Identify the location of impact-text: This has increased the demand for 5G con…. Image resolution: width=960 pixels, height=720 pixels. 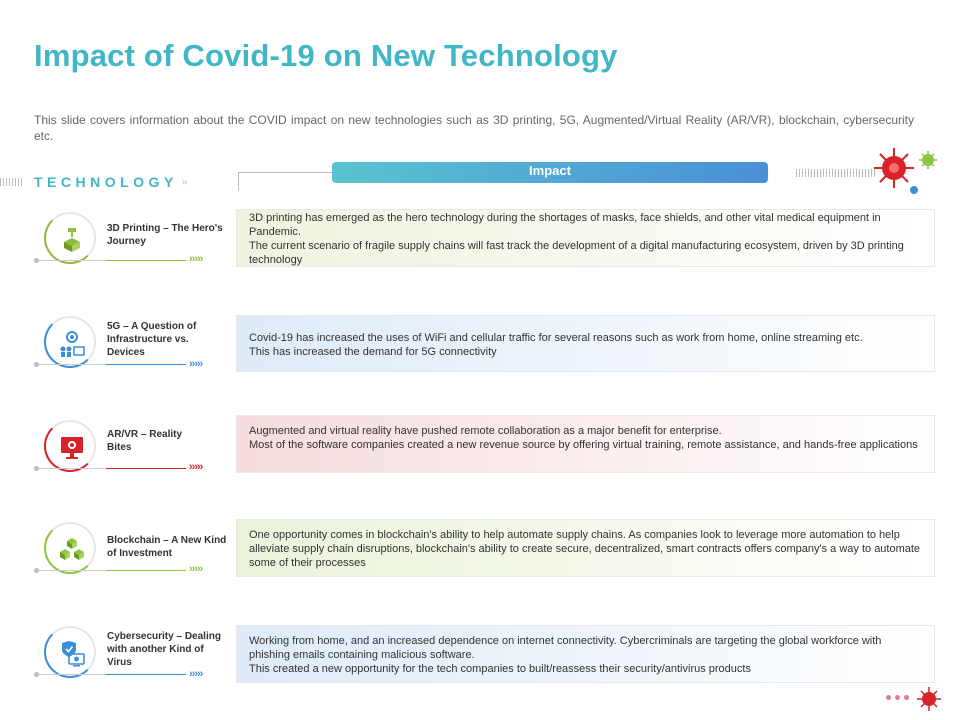
(373, 352).